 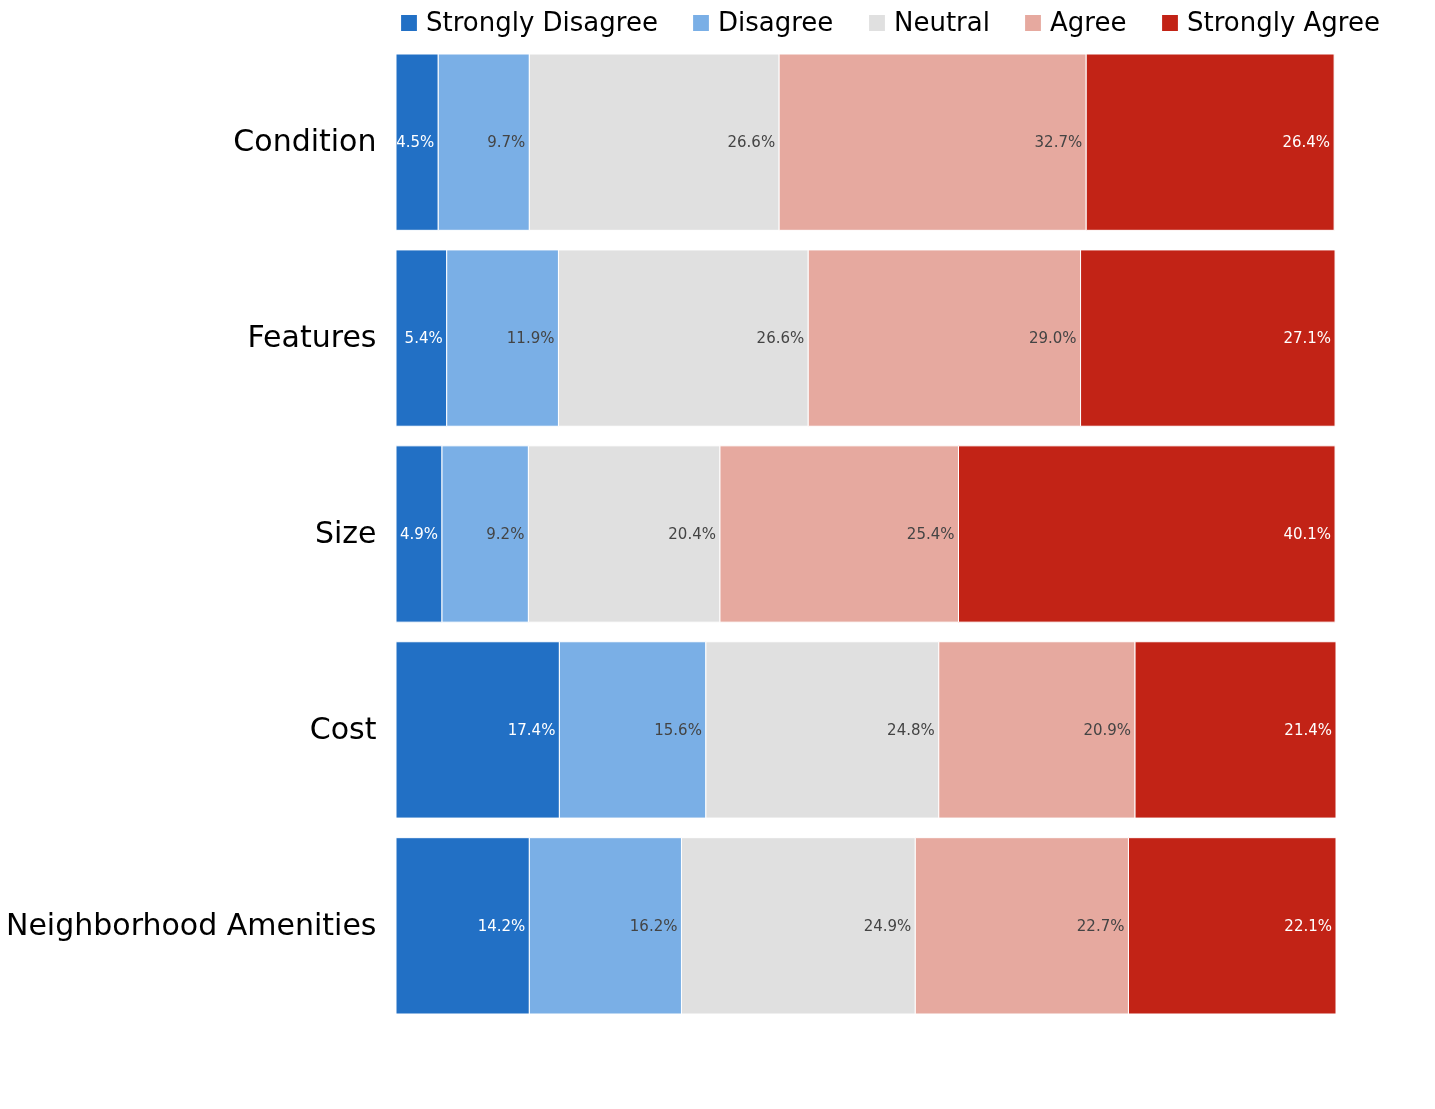 I want to click on data-label: 4.5%, so click(x=415, y=142).